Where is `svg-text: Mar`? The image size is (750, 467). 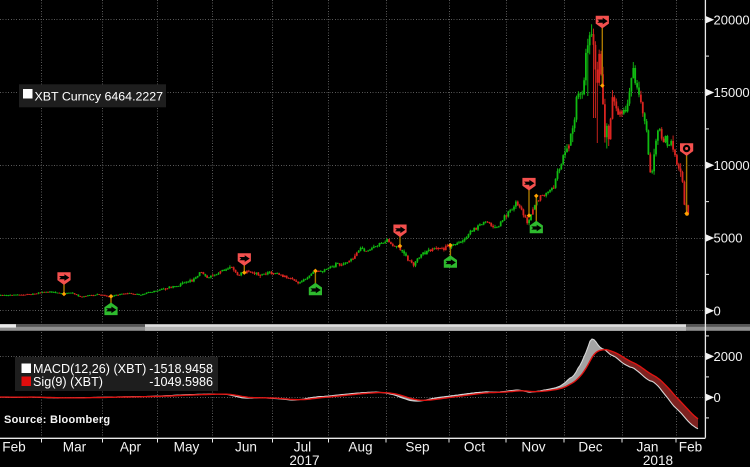 svg-text: Mar is located at coordinates (75, 447).